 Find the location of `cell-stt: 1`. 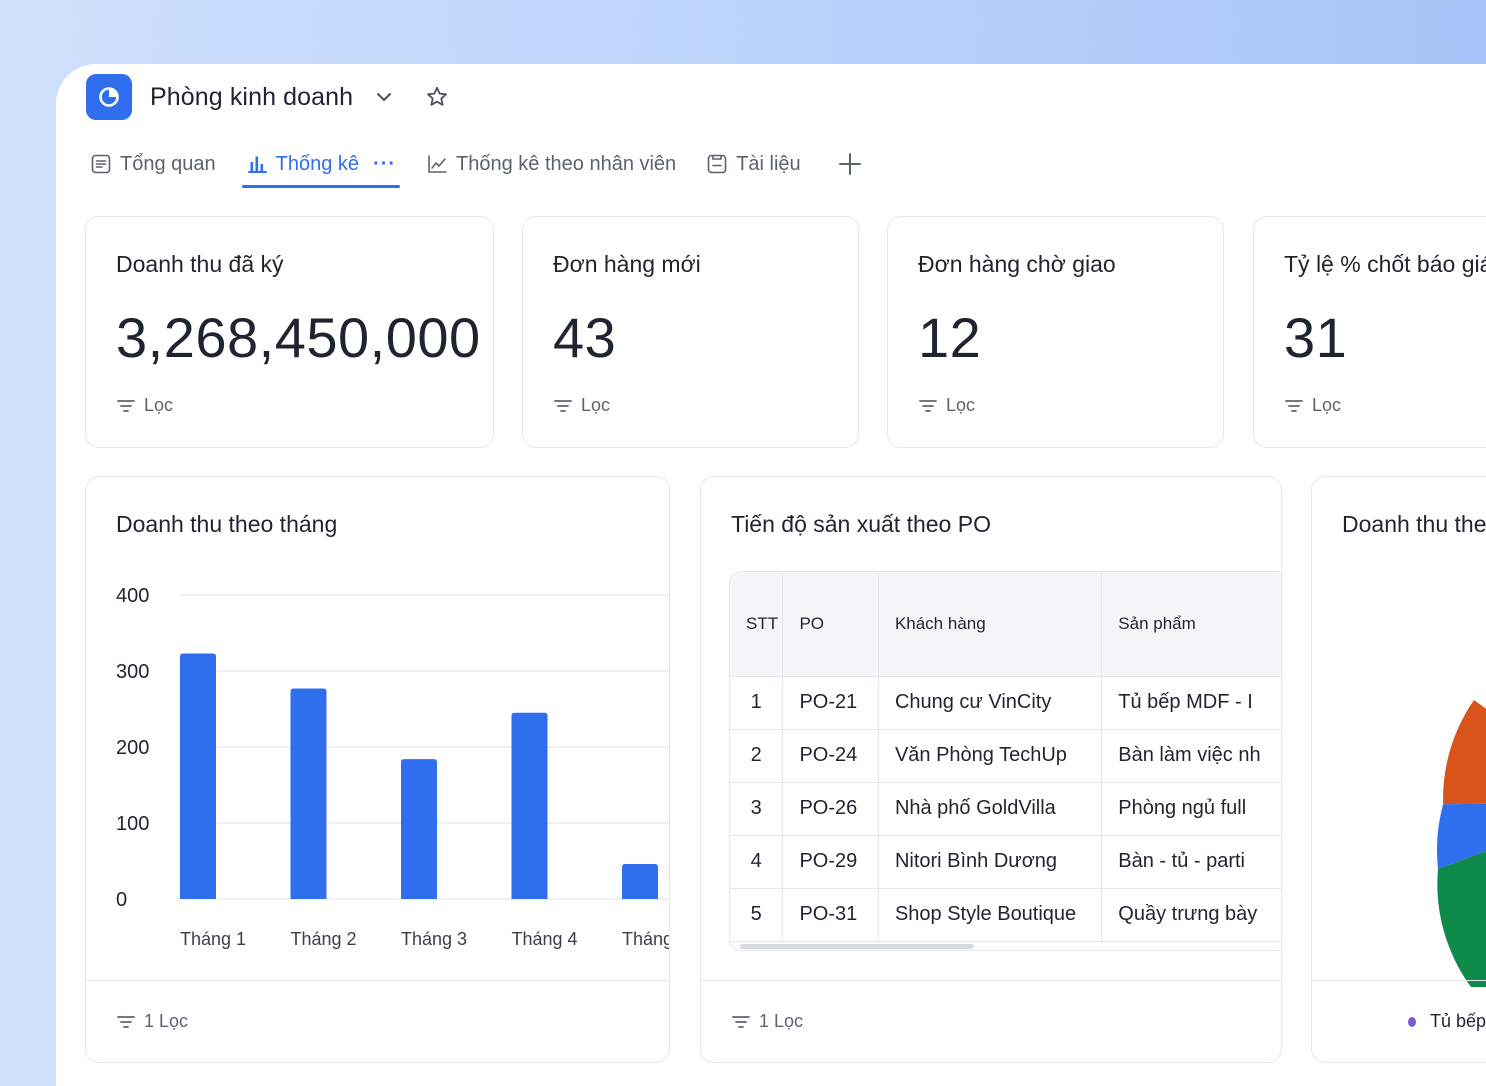

cell-stt: 1 is located at coordinates (757, 703).